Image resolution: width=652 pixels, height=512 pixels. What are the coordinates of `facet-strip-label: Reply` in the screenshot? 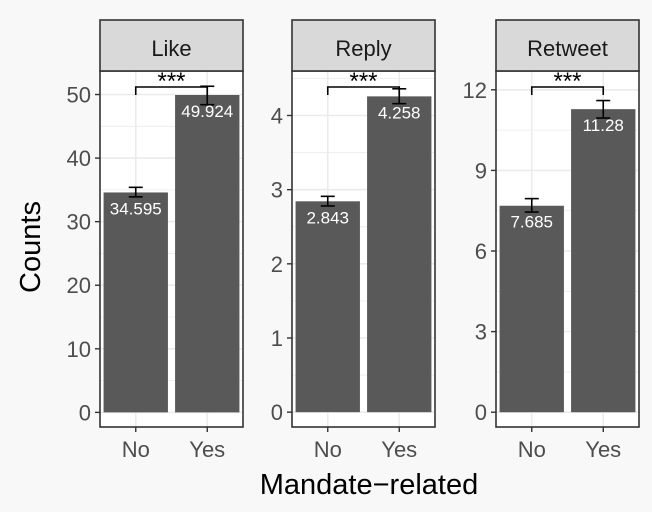 It's located at (363, 48).